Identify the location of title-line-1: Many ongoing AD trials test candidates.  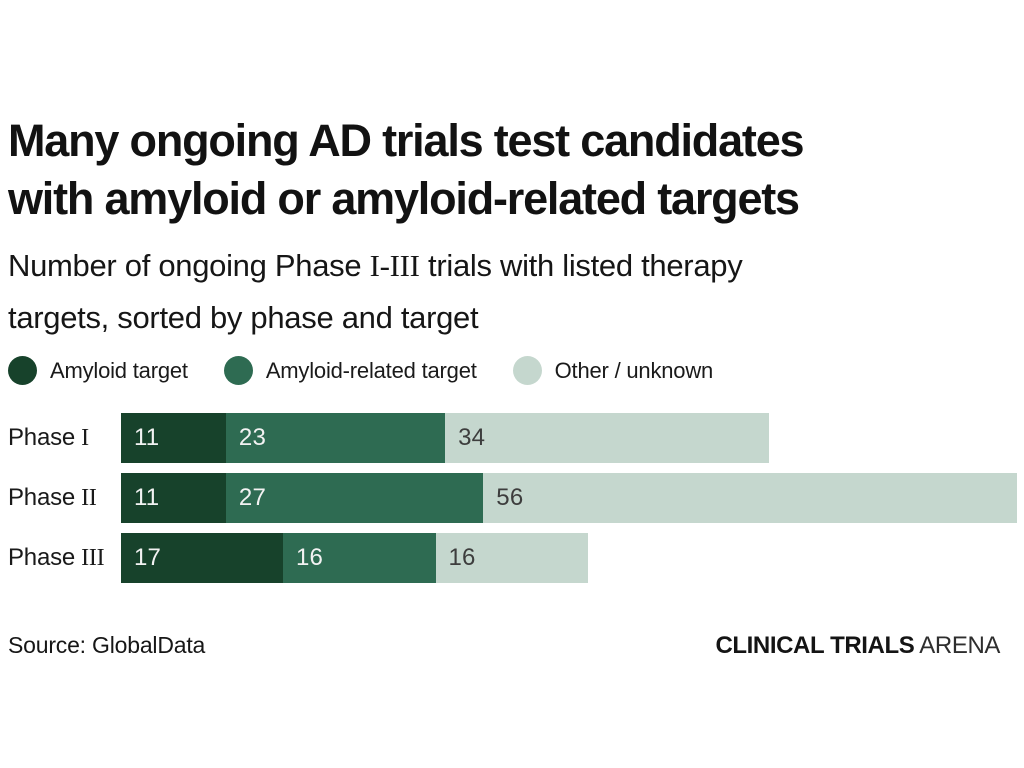
(406, 140).